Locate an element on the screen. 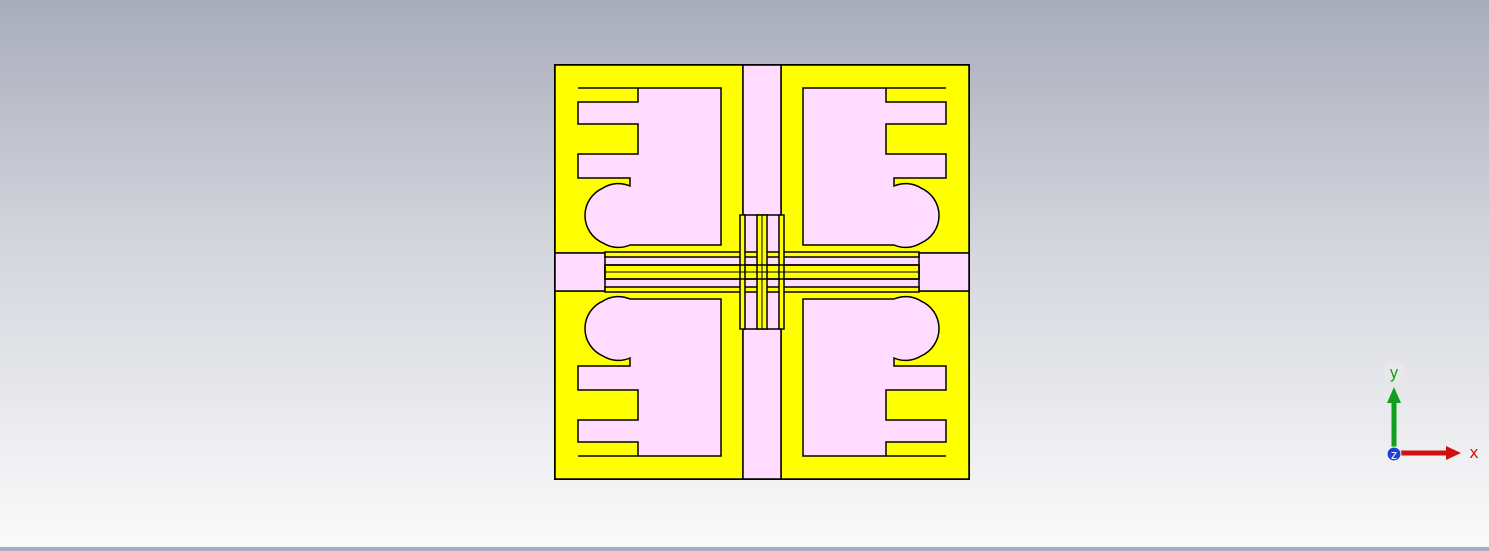  gap-right is located at coordinates (944, 272).